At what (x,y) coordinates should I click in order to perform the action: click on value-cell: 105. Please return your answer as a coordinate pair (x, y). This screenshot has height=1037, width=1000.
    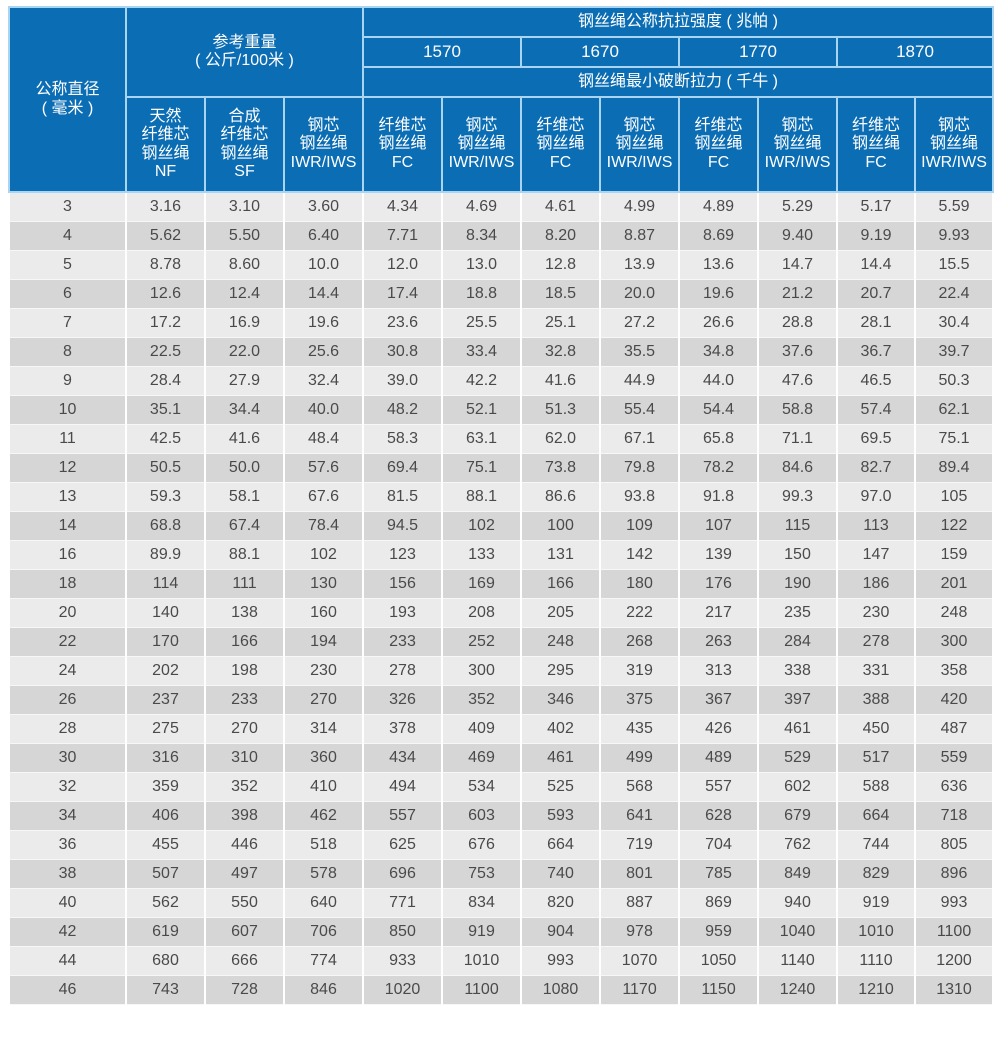
    Looking at the image, I should click on (954, 497).